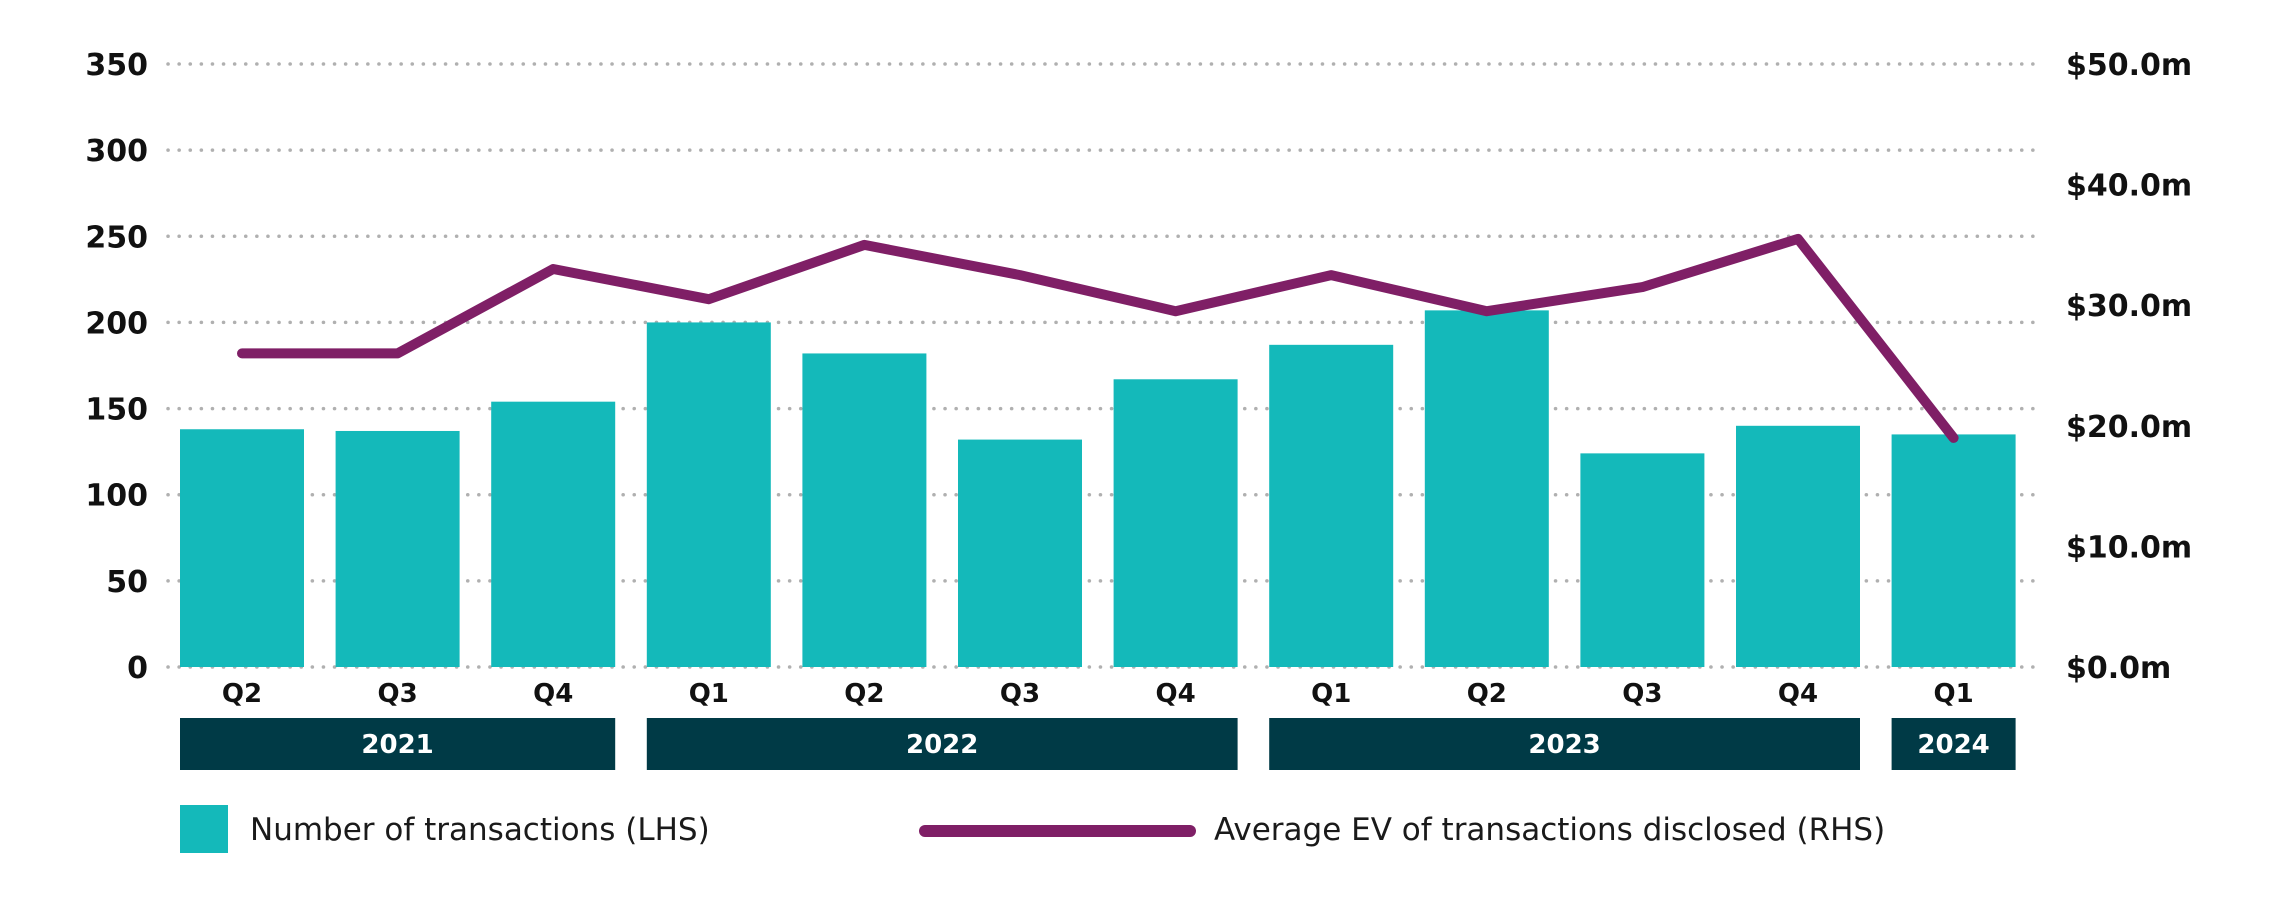 The width and height of the screenshot is (2274, 907). What do you see at coordinates (116, 496) in the screenshot?
I see `left-axis-tick-label: 100` at bounding box center [116, 496].